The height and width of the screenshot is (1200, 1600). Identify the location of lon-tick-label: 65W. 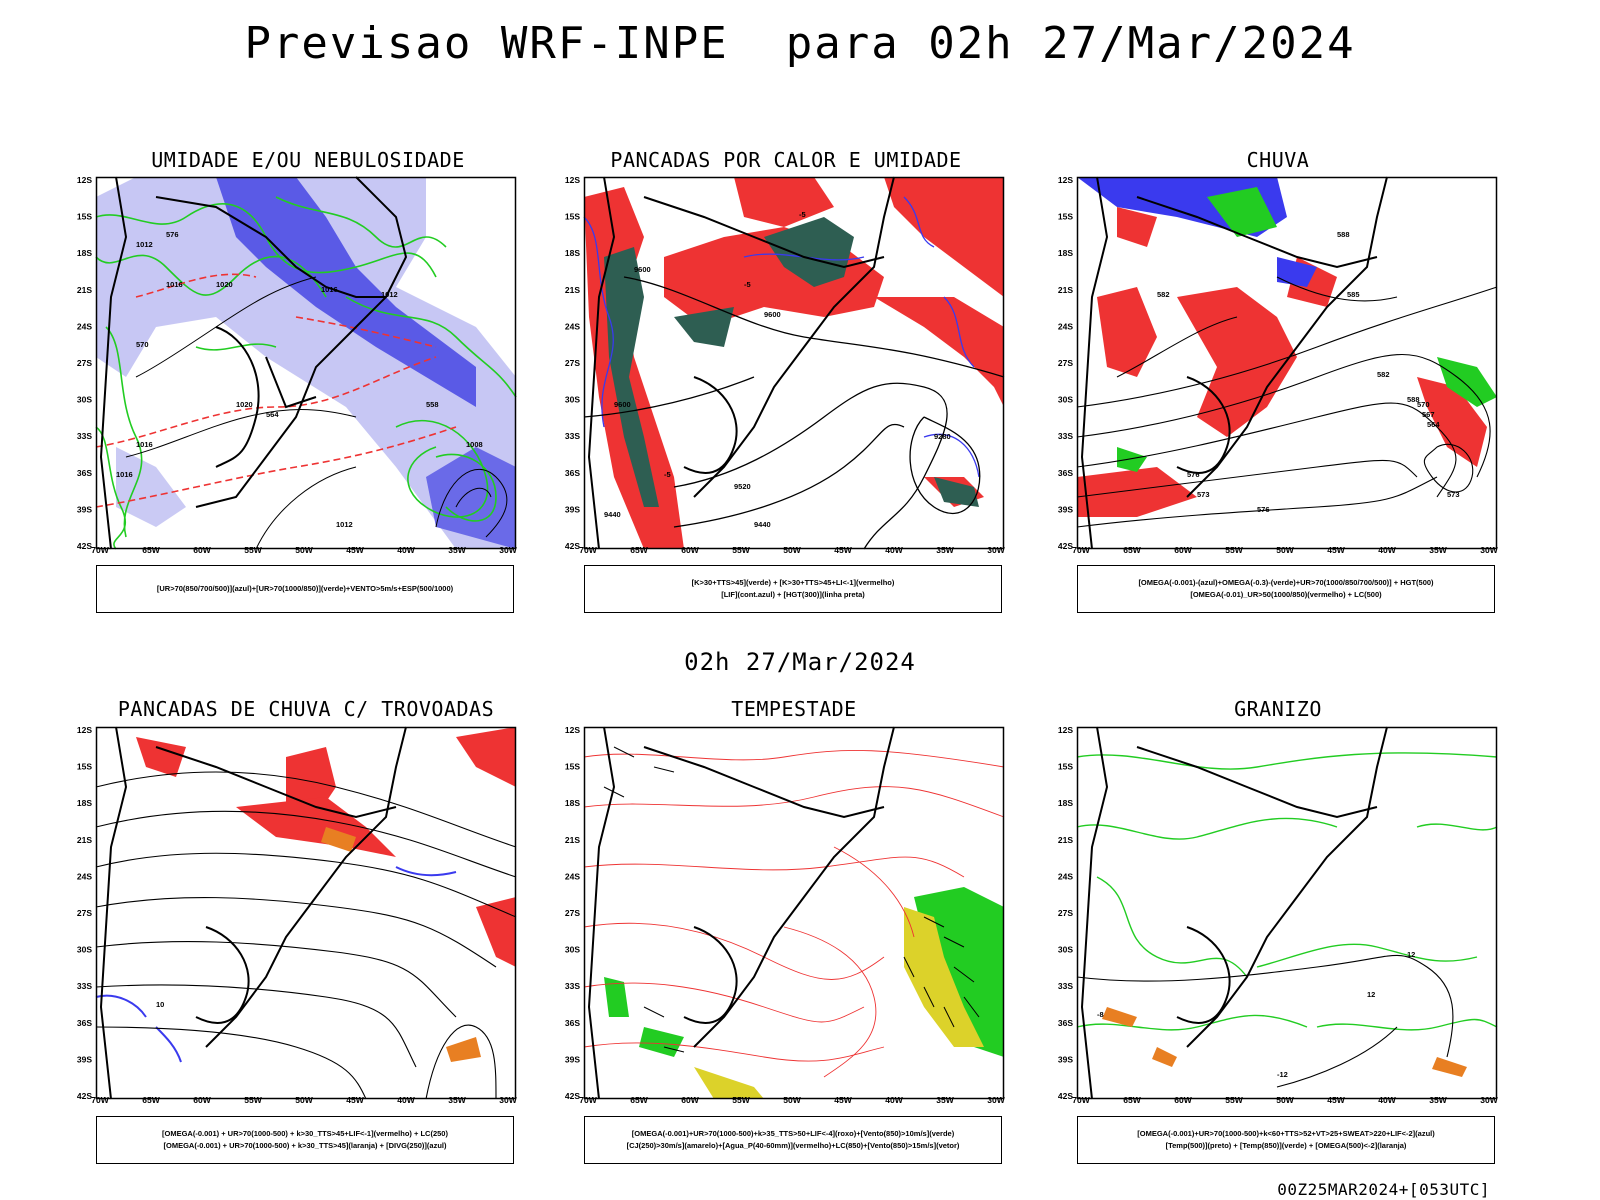
(639, 550).